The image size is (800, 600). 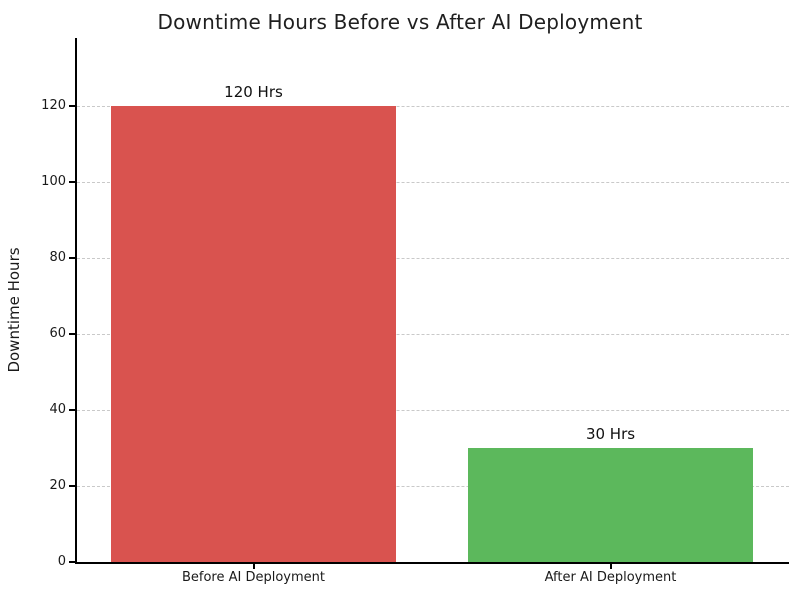 What do you see at coordinates (76, 301) in the screenshot?
I see `y-axis-spine` at bounding box center [76, 301].